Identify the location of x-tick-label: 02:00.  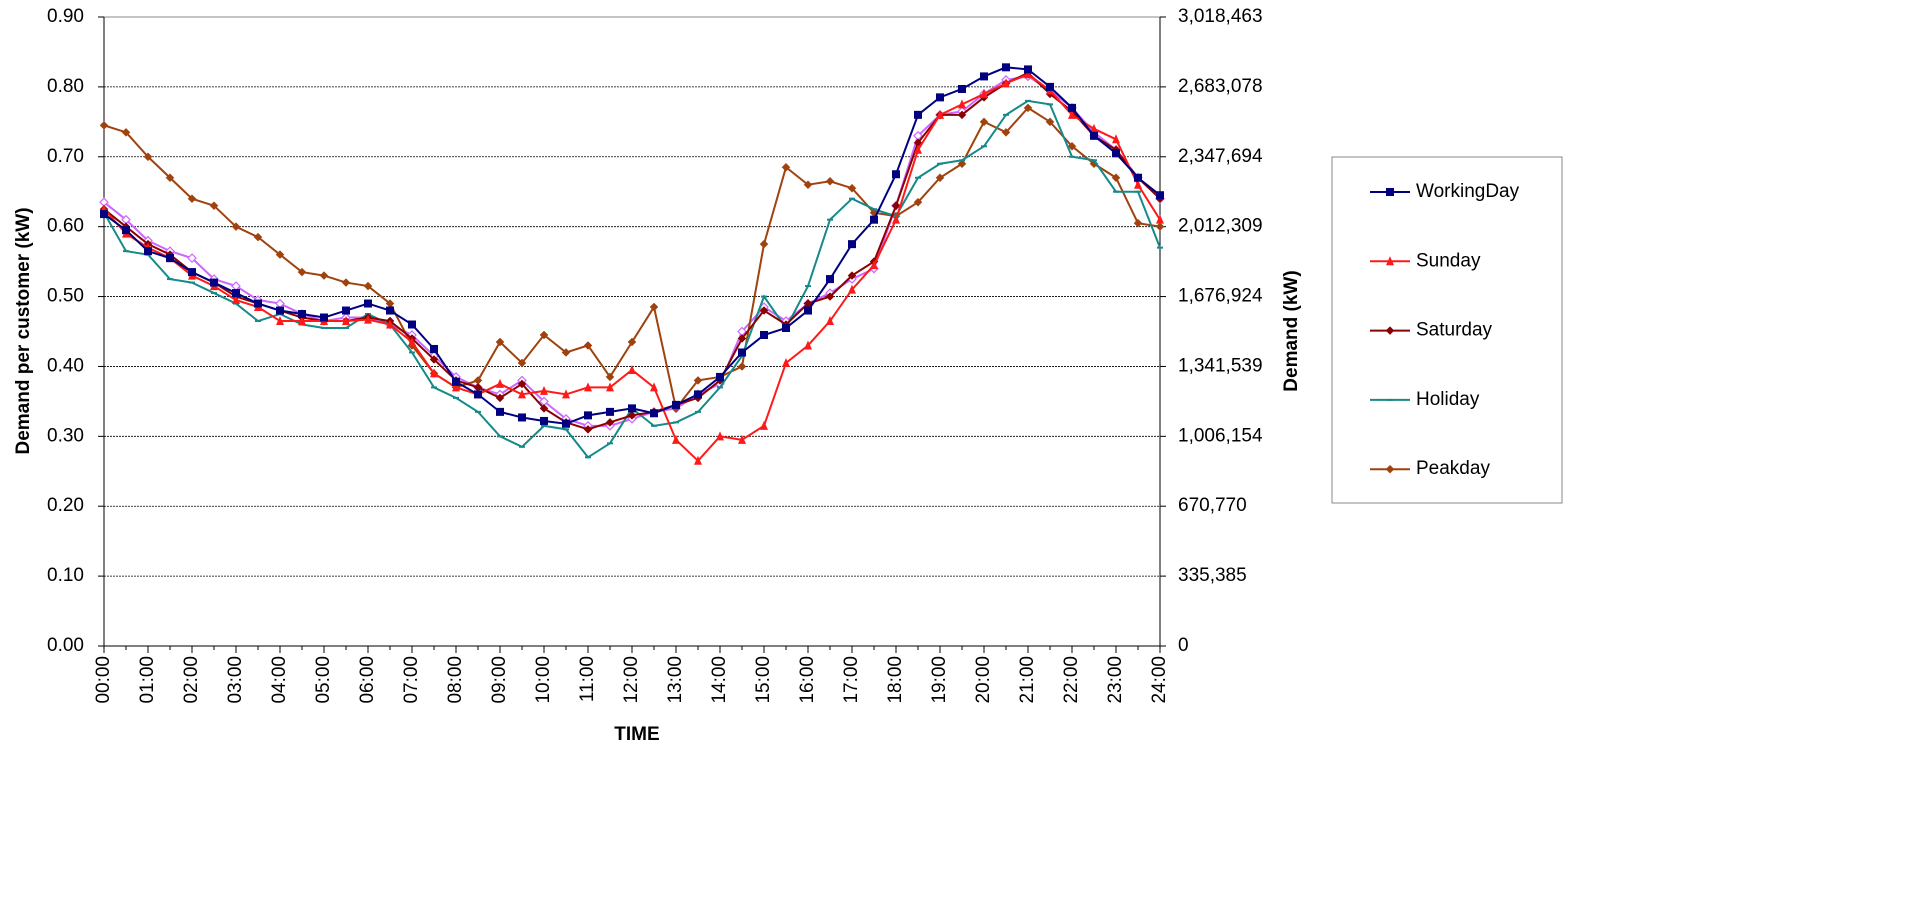
(191, 680).